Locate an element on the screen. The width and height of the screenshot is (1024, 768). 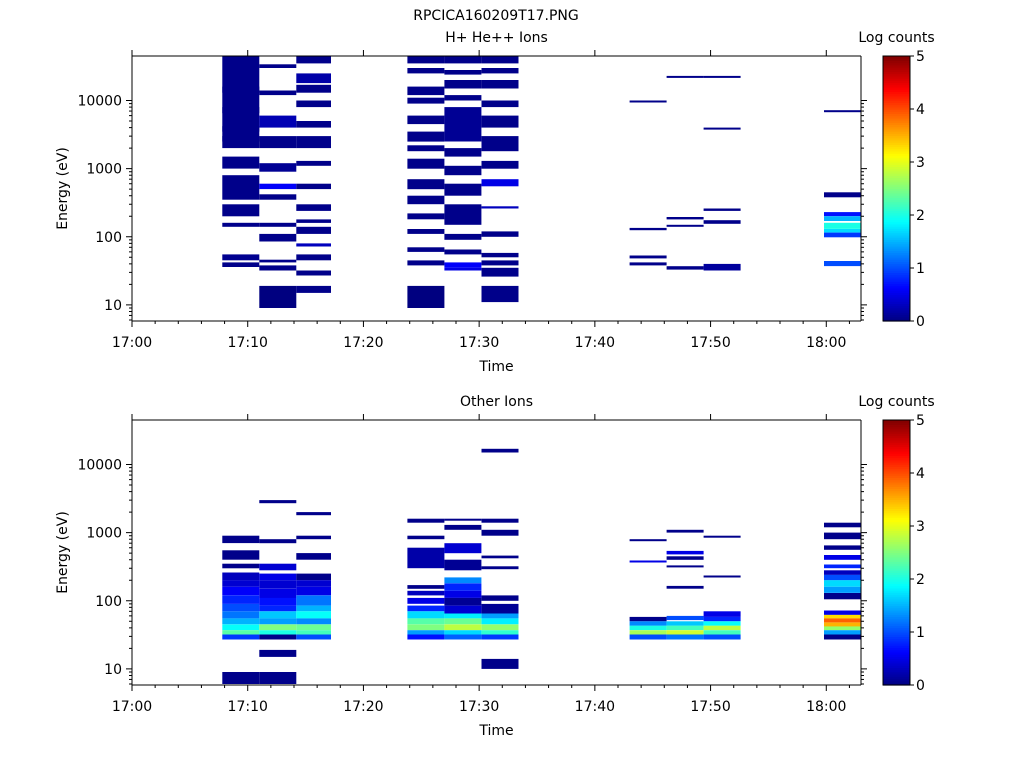
colorbar-tick-label: 3 is located at coordinates (920, 527).